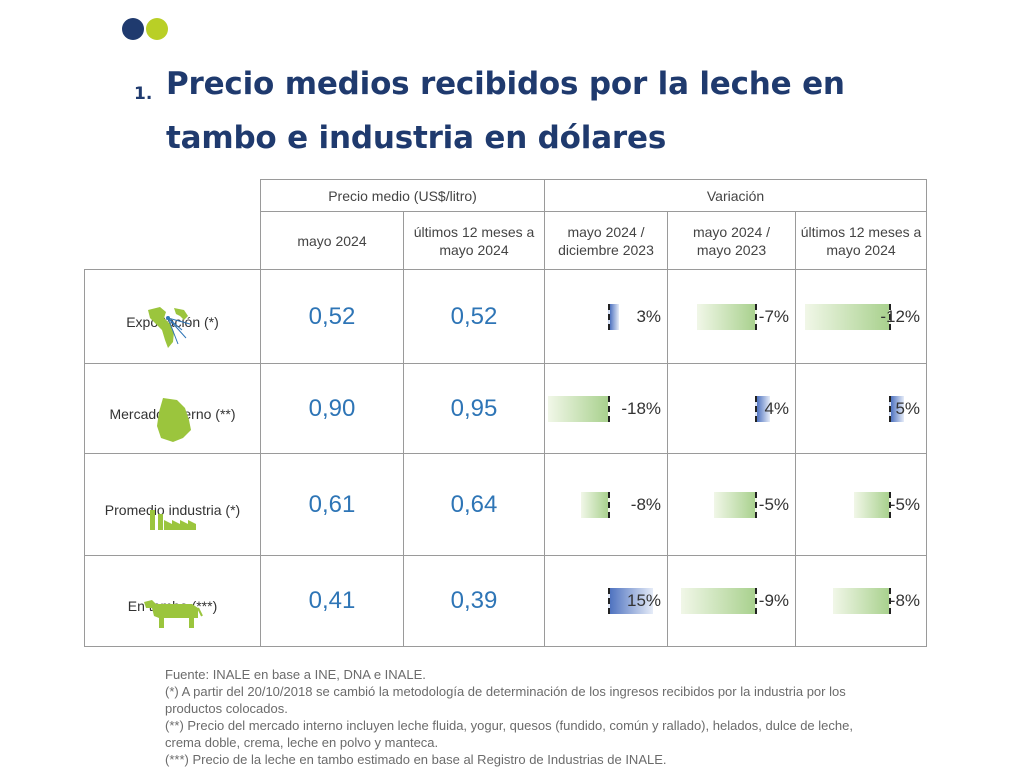 This screenshot has width=1024, height=775. Describe the element at coordinates (157, 29) in the screenshot. I see `lime-dot-icon` at that location.